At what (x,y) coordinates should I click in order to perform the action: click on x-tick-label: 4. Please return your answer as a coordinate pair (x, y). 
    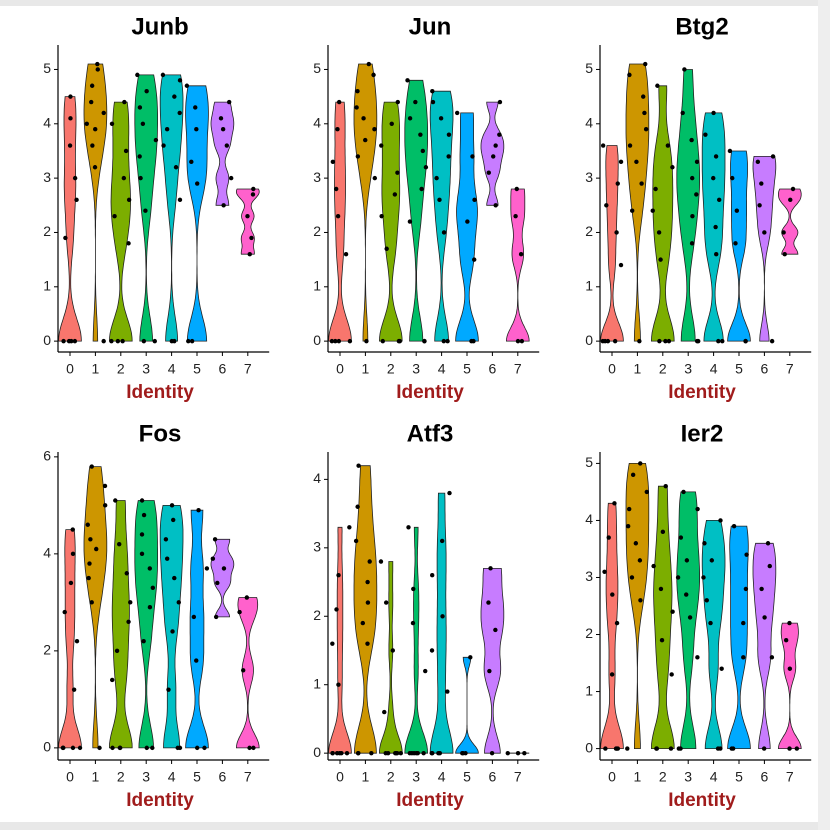
    Looking at the image, I should click on (442, 369).